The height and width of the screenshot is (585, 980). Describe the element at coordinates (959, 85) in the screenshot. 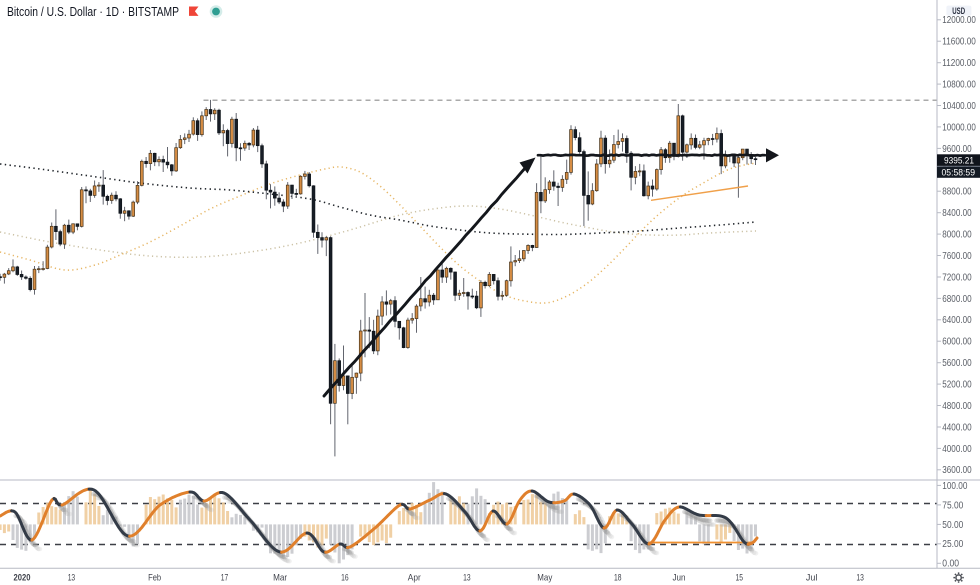

I see `svg-text: 10800.00` at that location.